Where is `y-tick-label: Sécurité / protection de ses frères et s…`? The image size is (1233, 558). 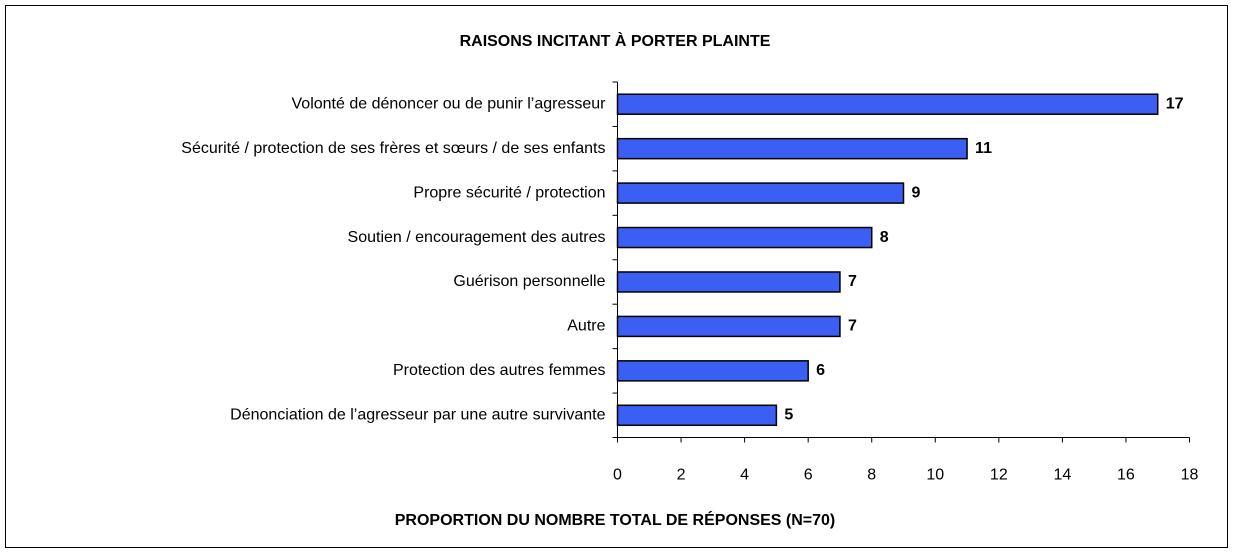 y-tick-label: Sécurité / protection de ses frères et s… is located at coordinates (393, 148).